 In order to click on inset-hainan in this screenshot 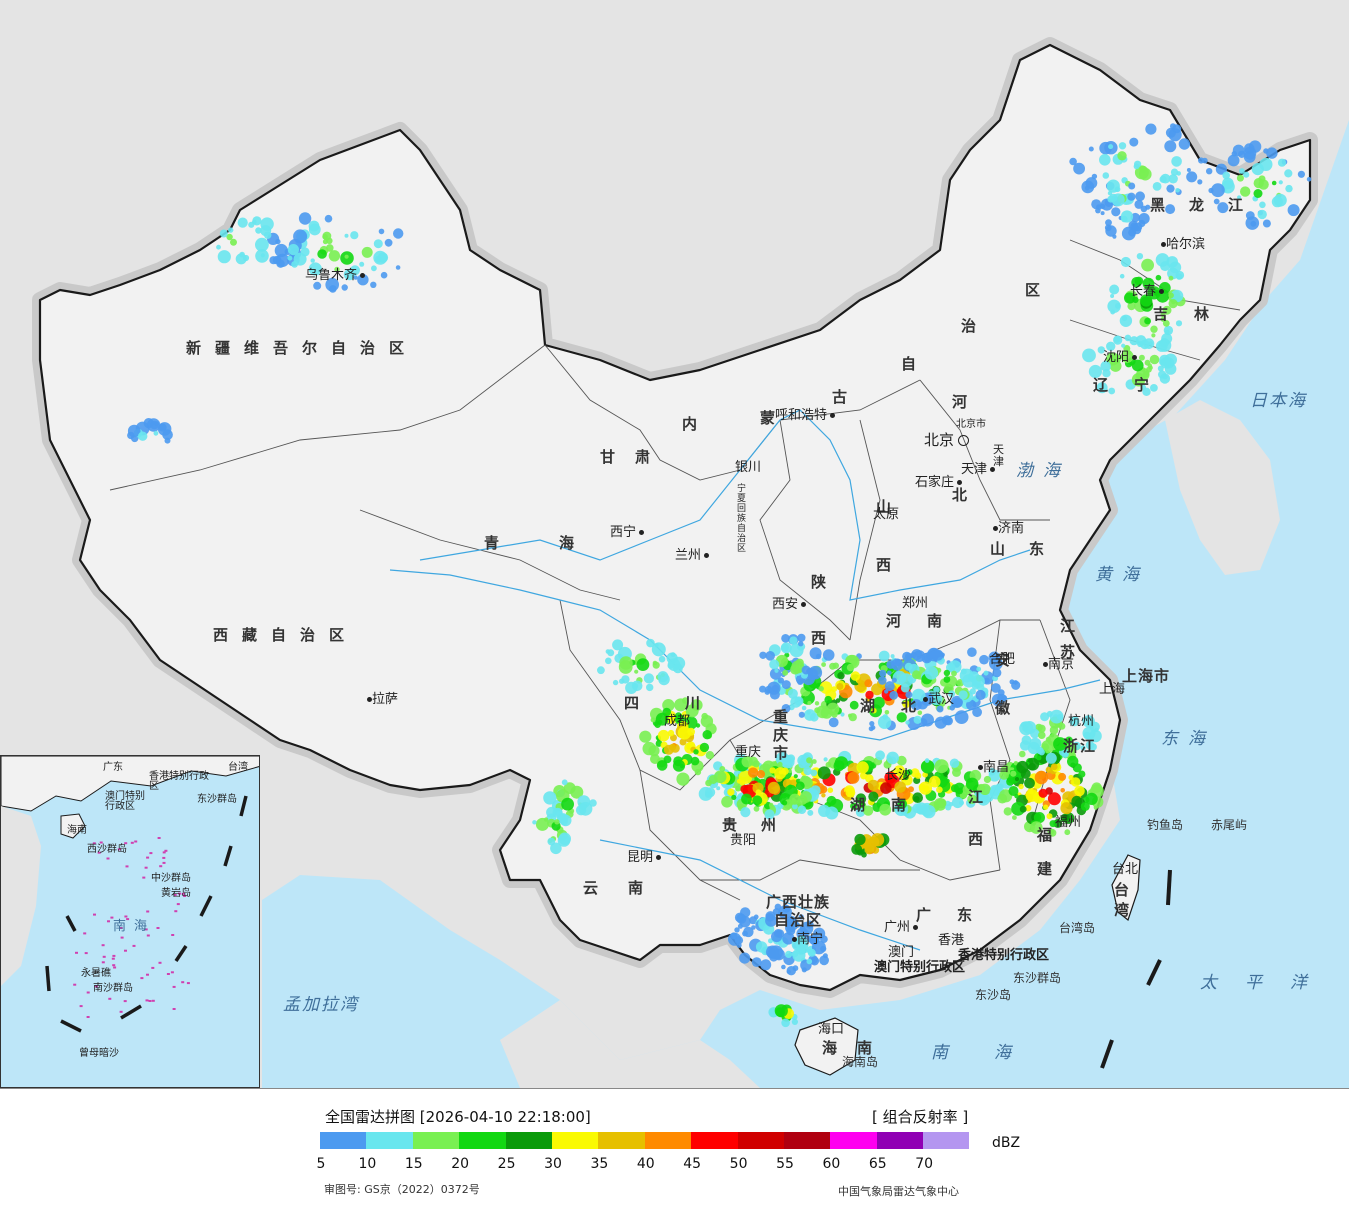, I will do `click(73, 826)`.